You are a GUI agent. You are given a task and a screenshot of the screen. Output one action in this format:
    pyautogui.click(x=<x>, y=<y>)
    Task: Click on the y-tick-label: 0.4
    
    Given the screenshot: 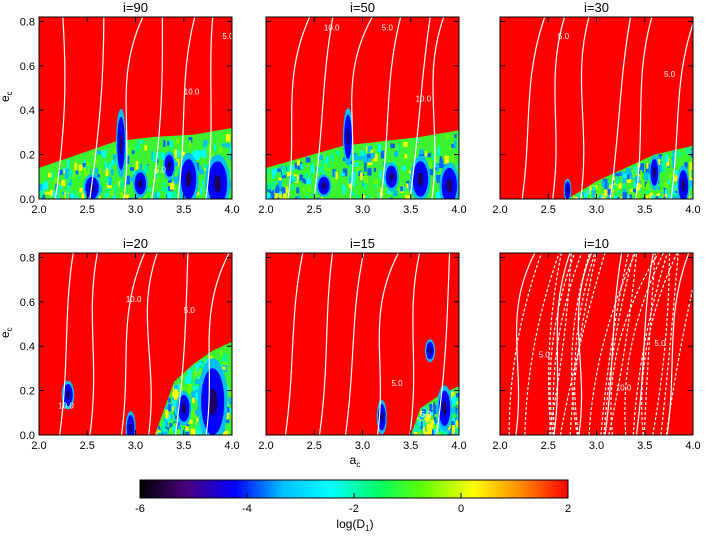 What is the action you would take?
    pyautogui.click(x=27, y=347)
    